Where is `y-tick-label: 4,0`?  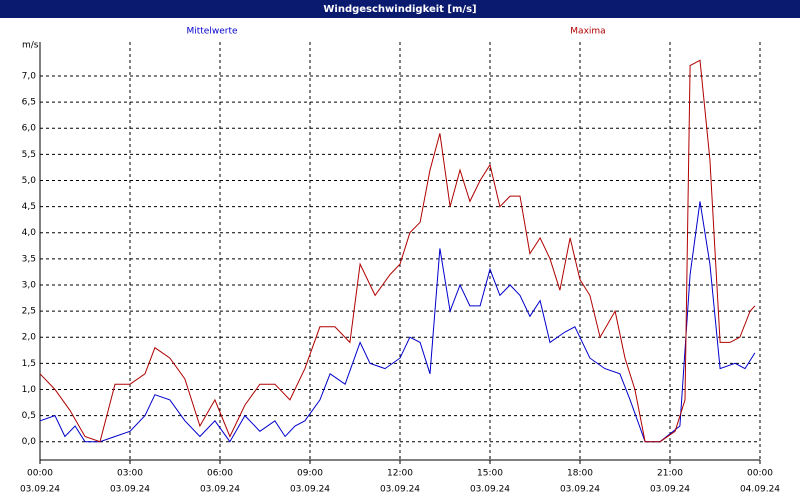
y-tick-label: 4,0 is located at coordinates (29, 233).